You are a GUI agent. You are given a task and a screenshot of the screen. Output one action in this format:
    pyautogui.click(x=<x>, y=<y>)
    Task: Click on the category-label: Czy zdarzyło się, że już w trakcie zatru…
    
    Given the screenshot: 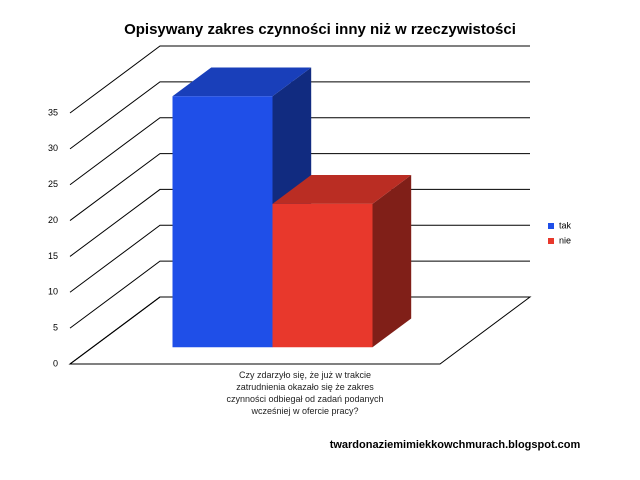 What is the action you would take?
    pyautogui.click(x=305, y=393)
    